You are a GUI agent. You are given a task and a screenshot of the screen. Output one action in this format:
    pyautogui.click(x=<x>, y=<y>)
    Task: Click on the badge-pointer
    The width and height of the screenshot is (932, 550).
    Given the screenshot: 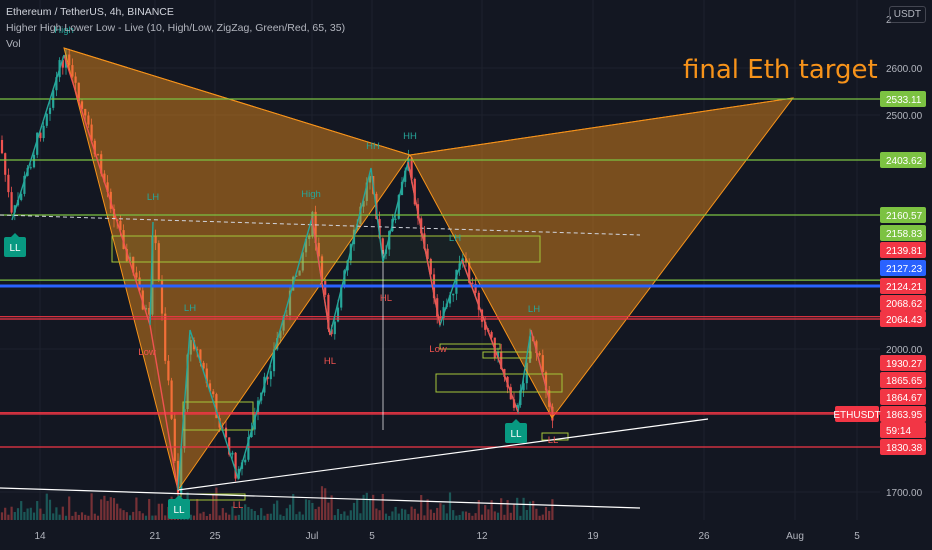 What is the action you would take?
    pyautogui.click(x=516, y=421)
    